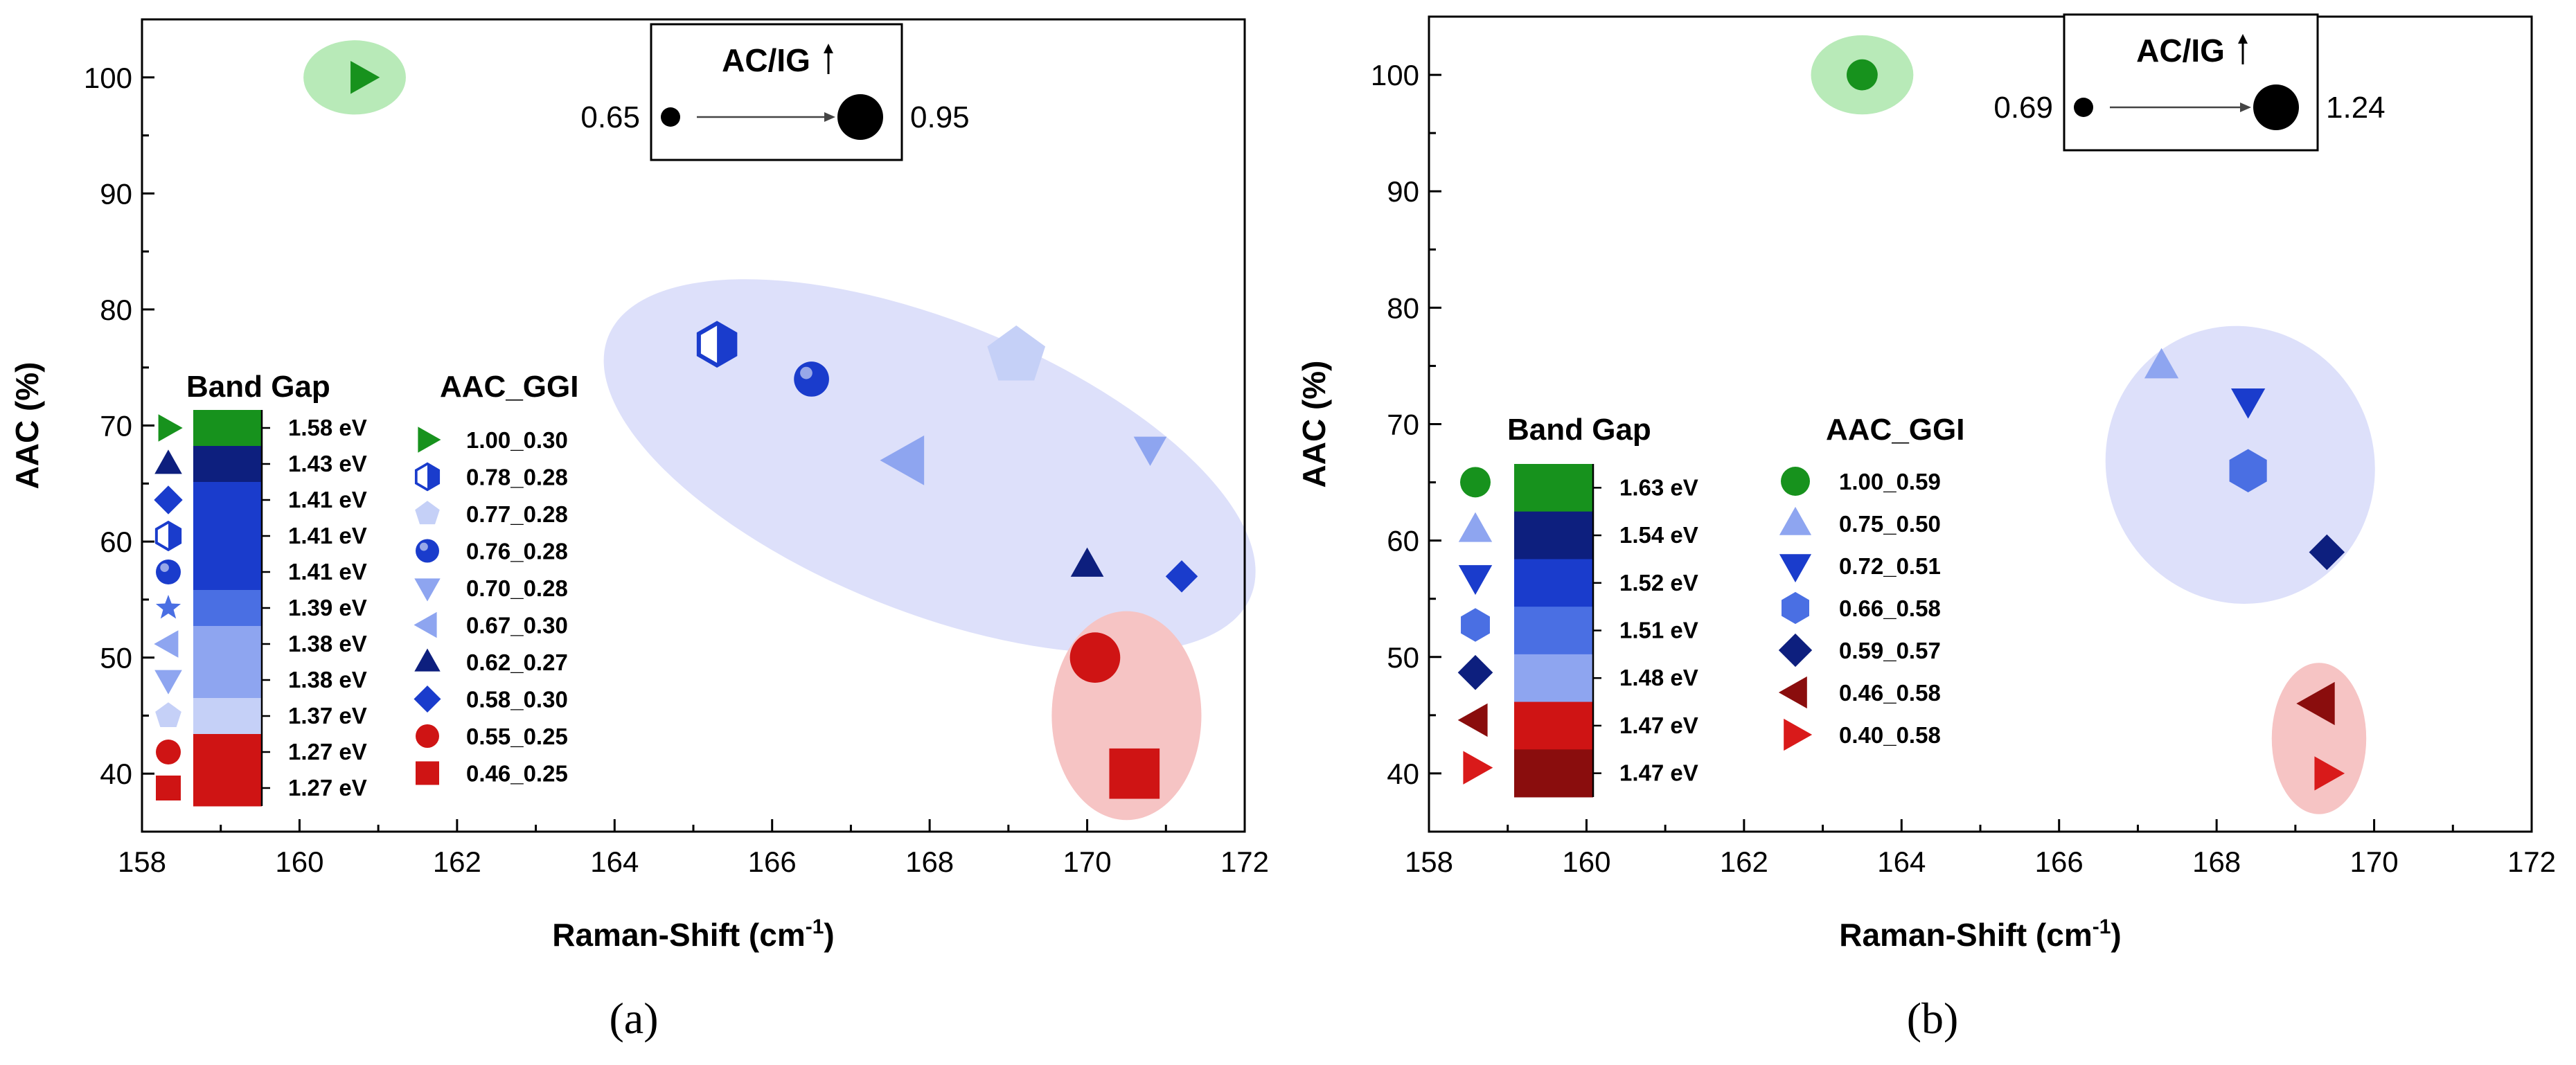  Describe the element at coordinates (116, 193) in the screenshot. I see `y-tick-label: 90` at that location.